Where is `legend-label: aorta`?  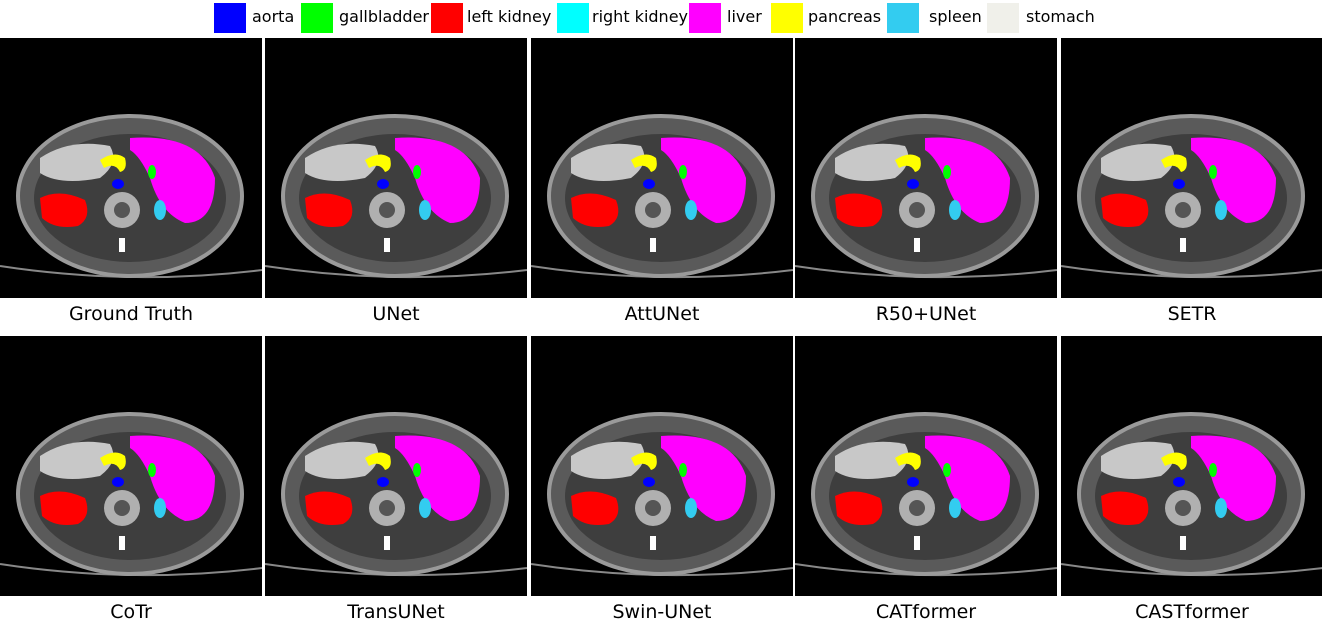
legend-label: aorta is located at coordinates (273, 16).